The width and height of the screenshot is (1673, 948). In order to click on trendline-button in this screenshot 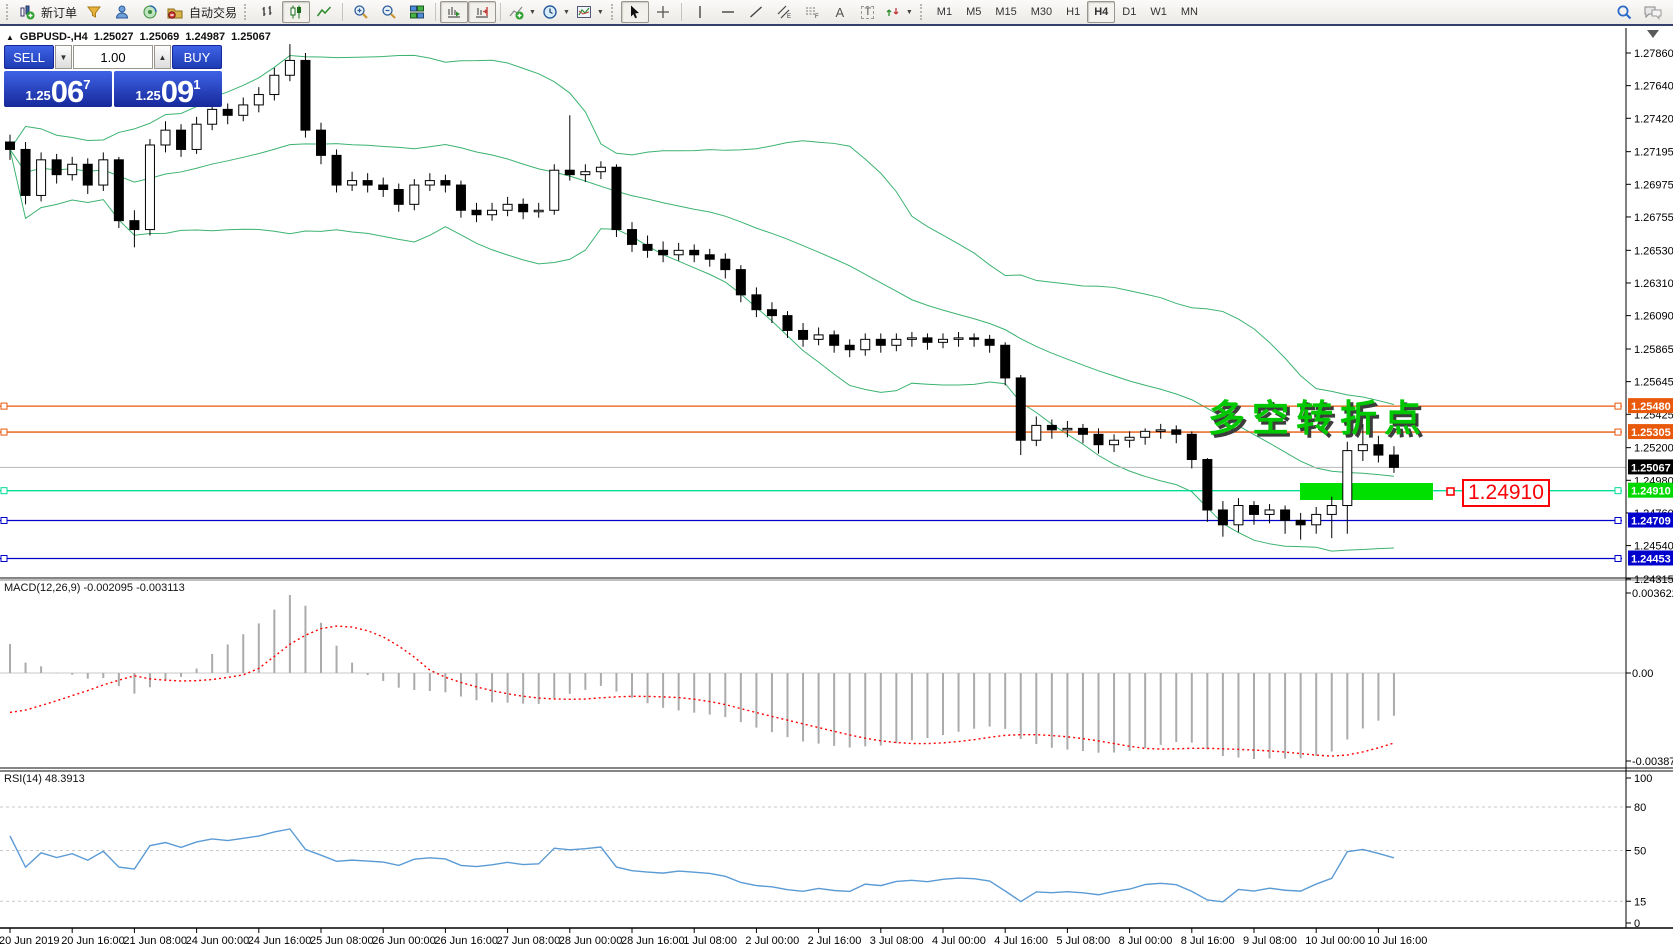, I will do `click(756, 12)`.